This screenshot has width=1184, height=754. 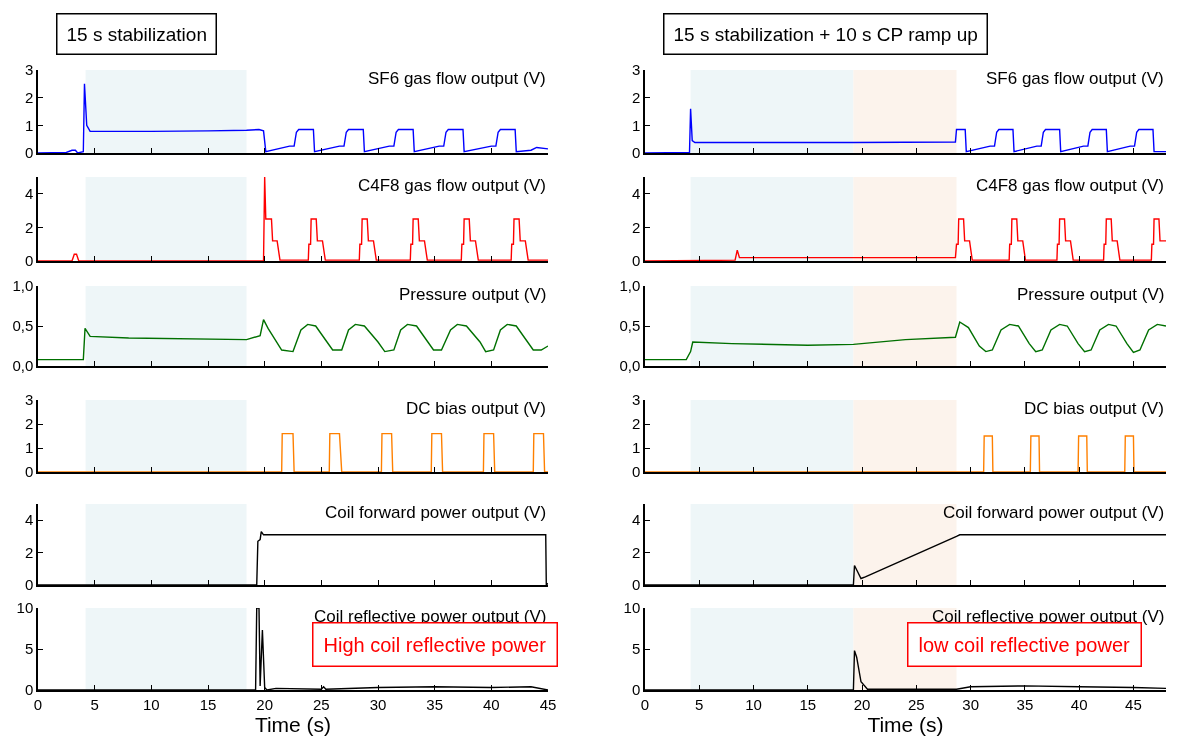 What do you see at coordinates (435, 644) in the screenshot?
I see `annotation: High coil reflective power` at bounding box center [435, 644].